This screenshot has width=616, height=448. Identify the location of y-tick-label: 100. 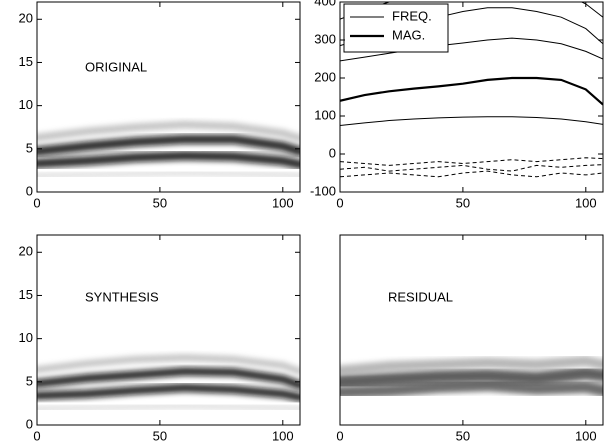
(325, 114).